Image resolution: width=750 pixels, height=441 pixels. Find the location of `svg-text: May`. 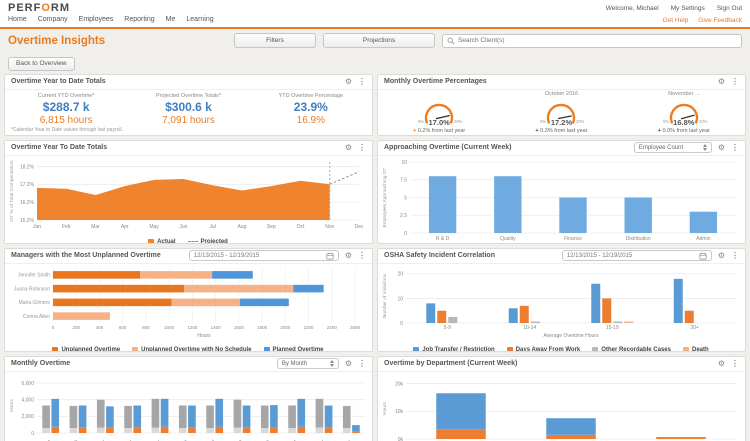

svg-text: May is located at coordinates (154, 227).